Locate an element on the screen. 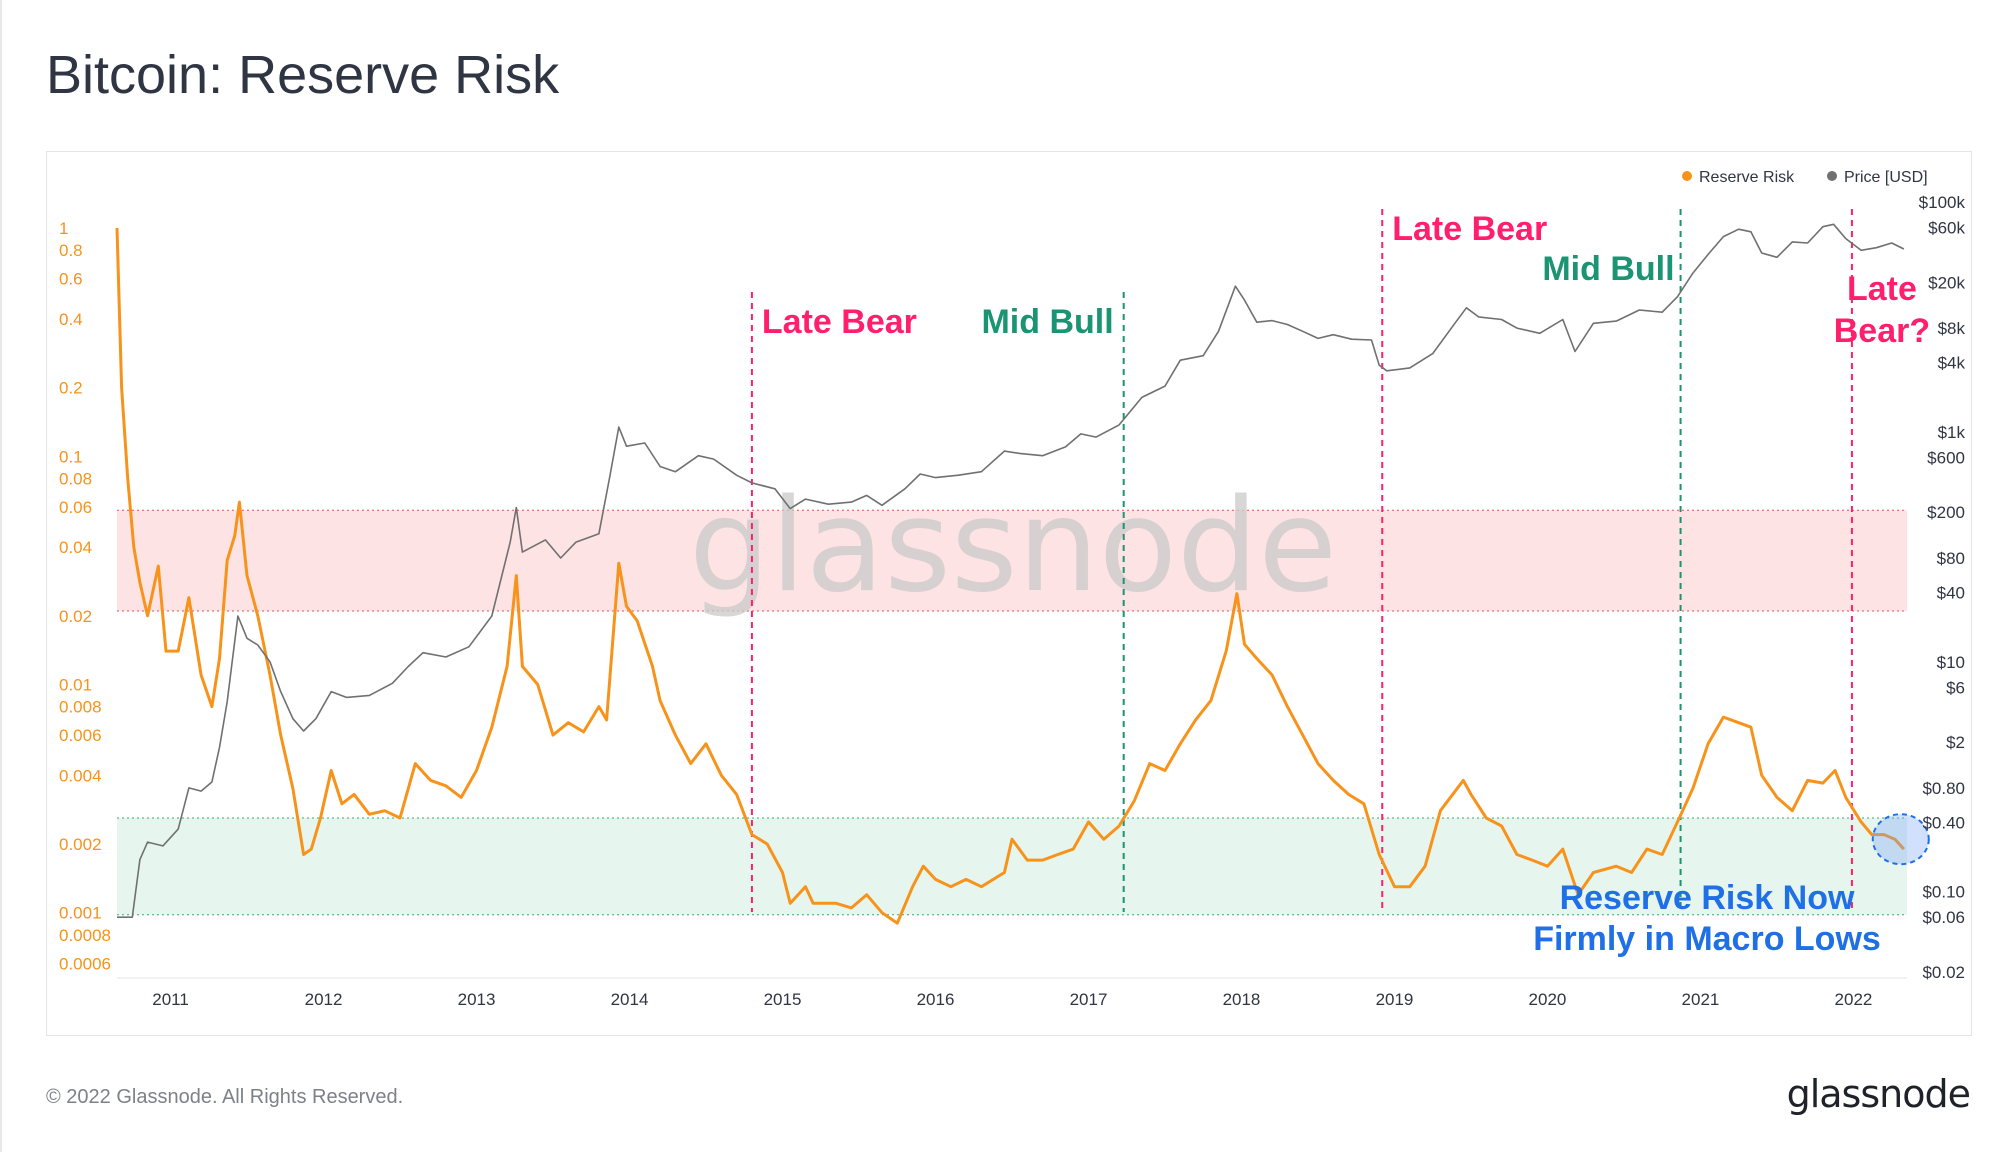 This screenshot has height=1152, width=2000. y-left-tick-label: 0.4 is located at coordinates (71, 319).